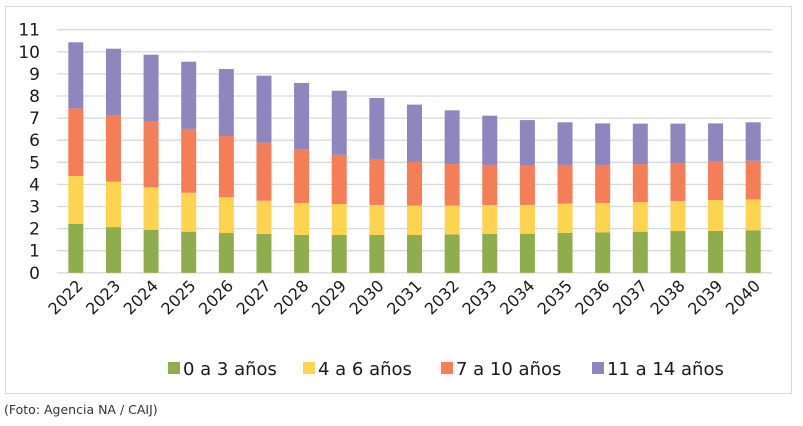 This screenshot has height=426, width=803. Describe the element at coordinates (479, 297) in the screenshot. I see `x-tick-label: 2033` at that location.